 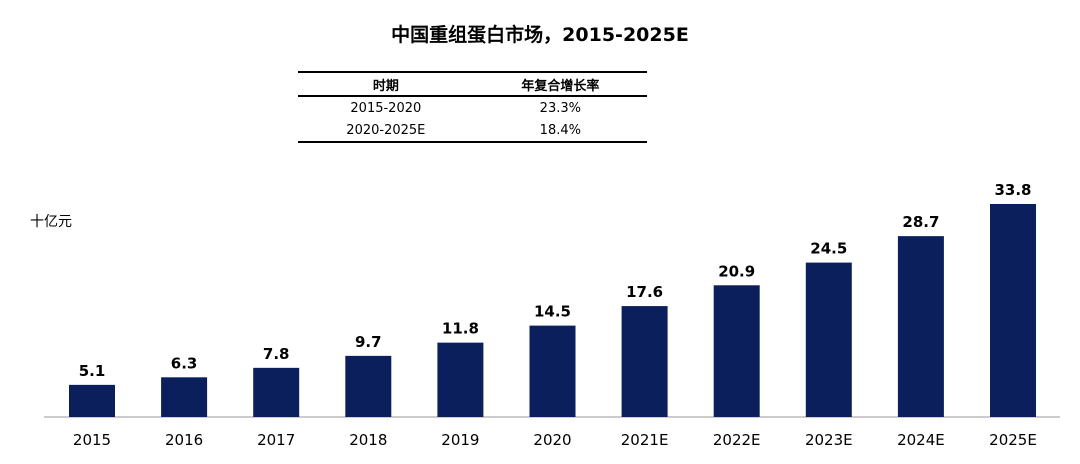 What do you see at coordinates (276, 440) in the screenshot?
I see `x-tick-label: 2017` at bounding box center [276, 440].